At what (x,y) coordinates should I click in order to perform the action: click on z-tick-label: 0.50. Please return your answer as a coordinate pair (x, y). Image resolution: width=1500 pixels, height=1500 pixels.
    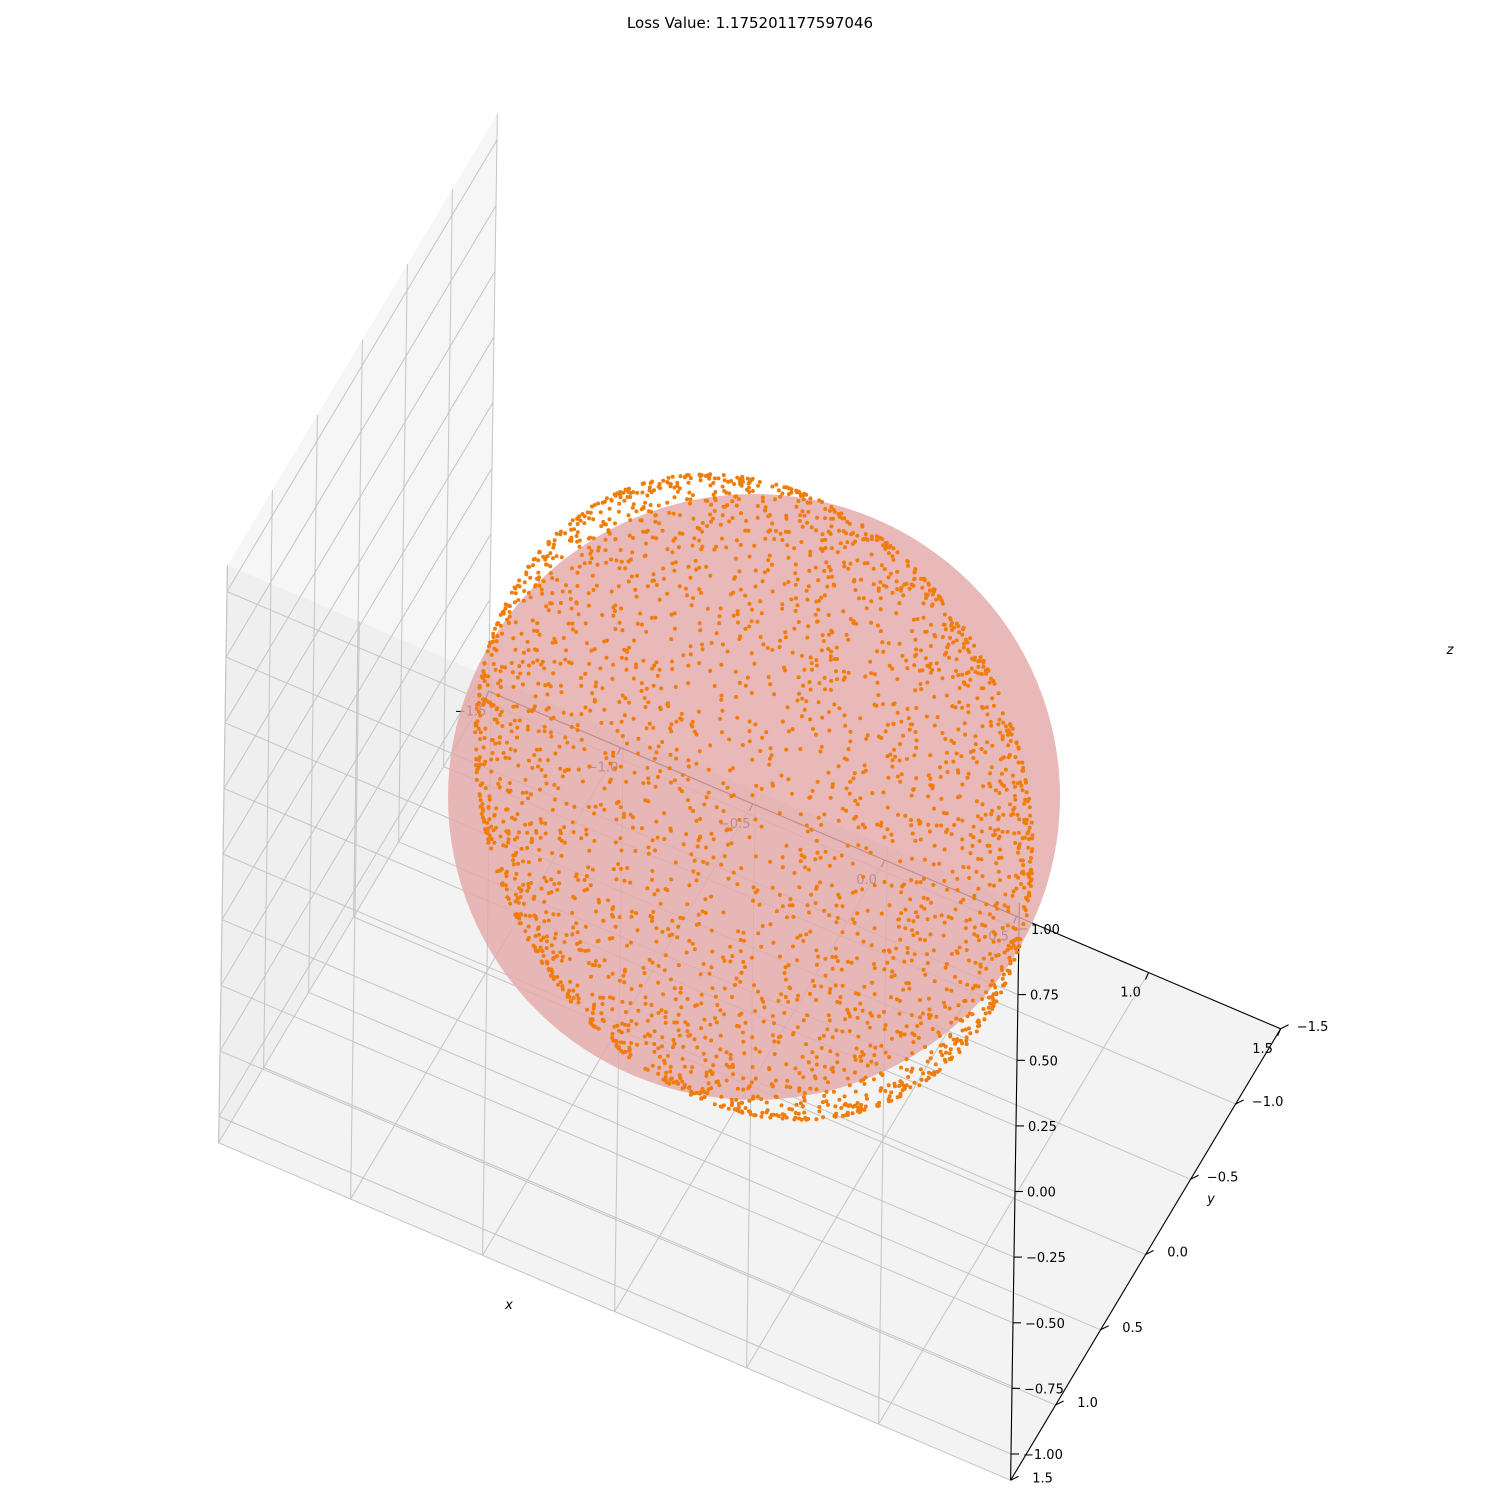
    Looking at the image, I should click on (1043, 1061).